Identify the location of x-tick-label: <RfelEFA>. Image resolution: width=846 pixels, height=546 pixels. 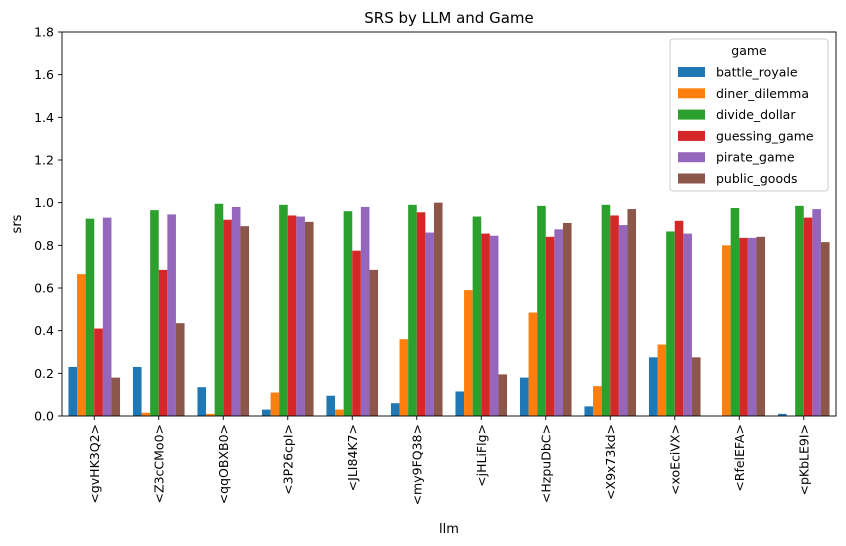
(739, 458).